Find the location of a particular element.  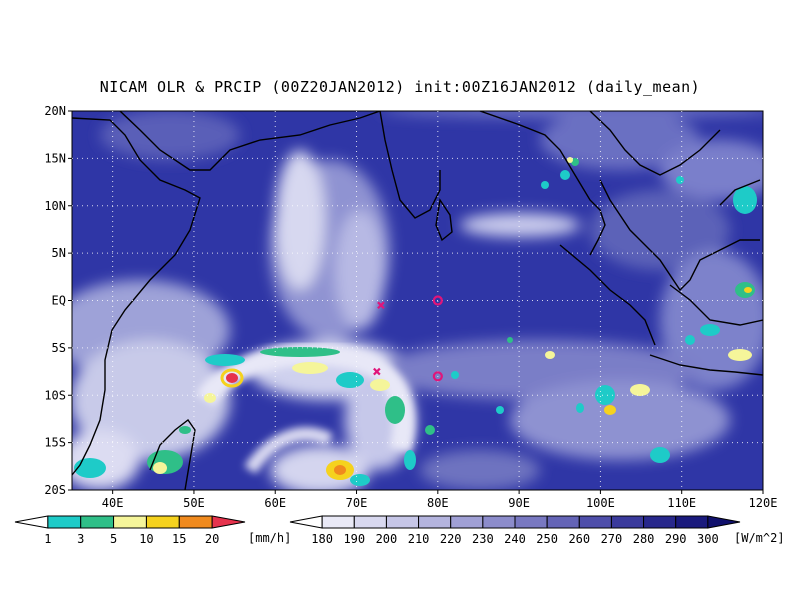

lon-label: 50E is located at coordinates (194, 503).